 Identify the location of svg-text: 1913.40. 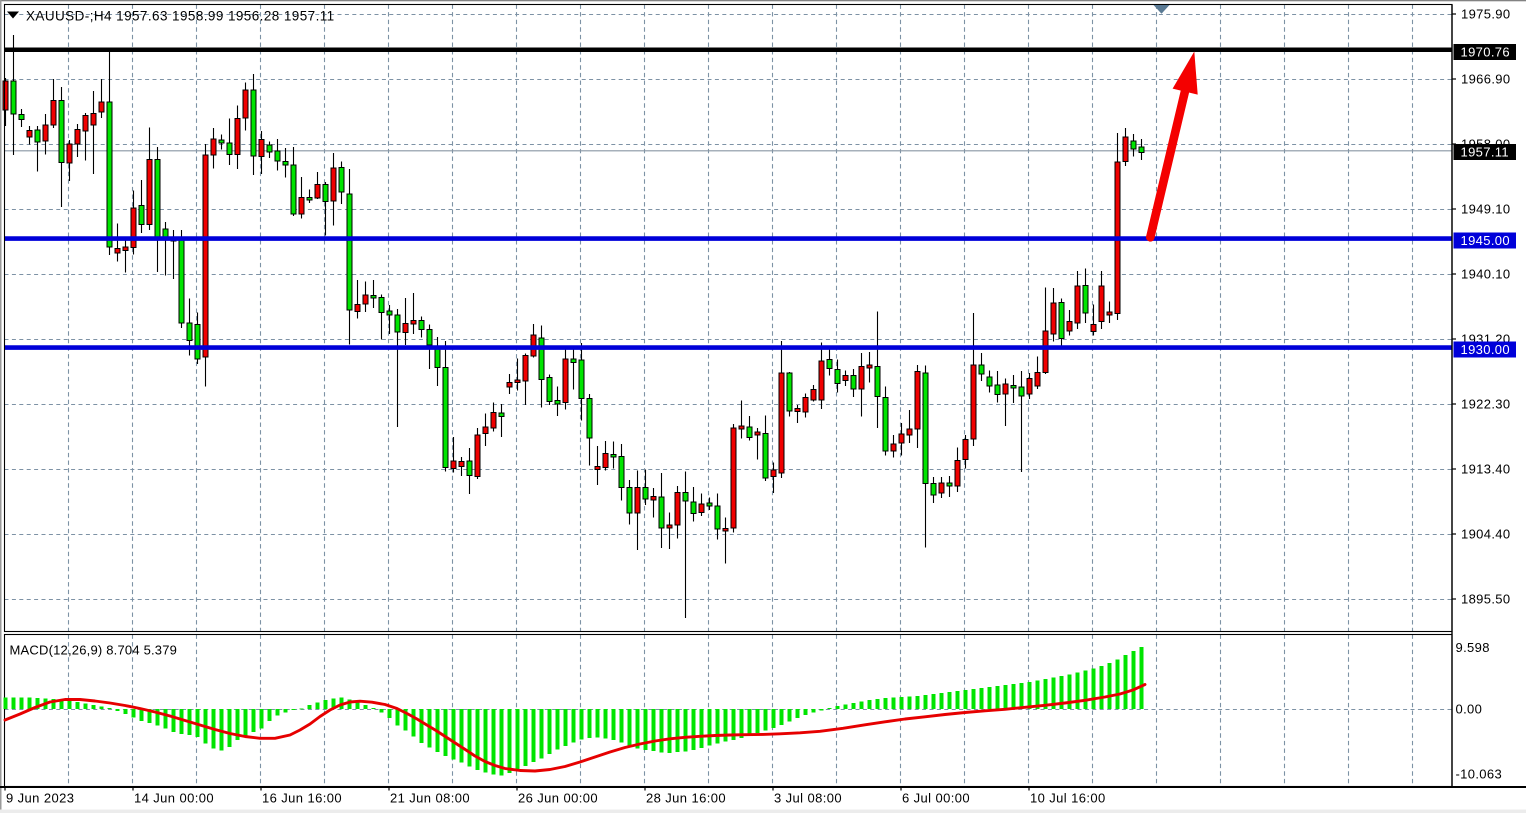
(1485, 469).